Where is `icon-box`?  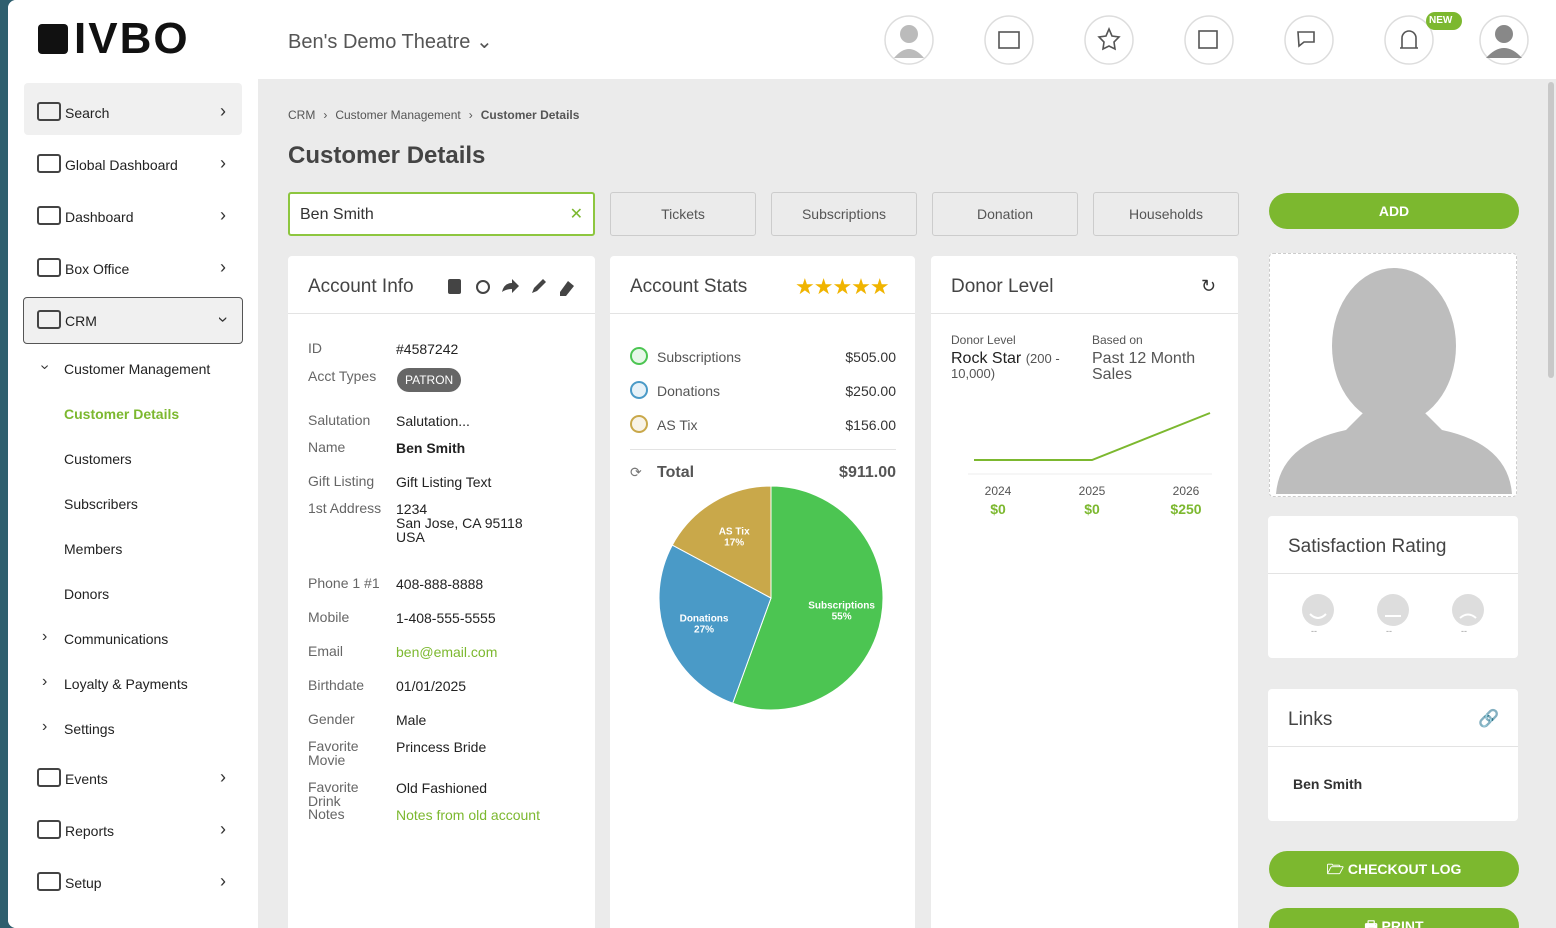
icon-box is located at coordinates (1009, 40).